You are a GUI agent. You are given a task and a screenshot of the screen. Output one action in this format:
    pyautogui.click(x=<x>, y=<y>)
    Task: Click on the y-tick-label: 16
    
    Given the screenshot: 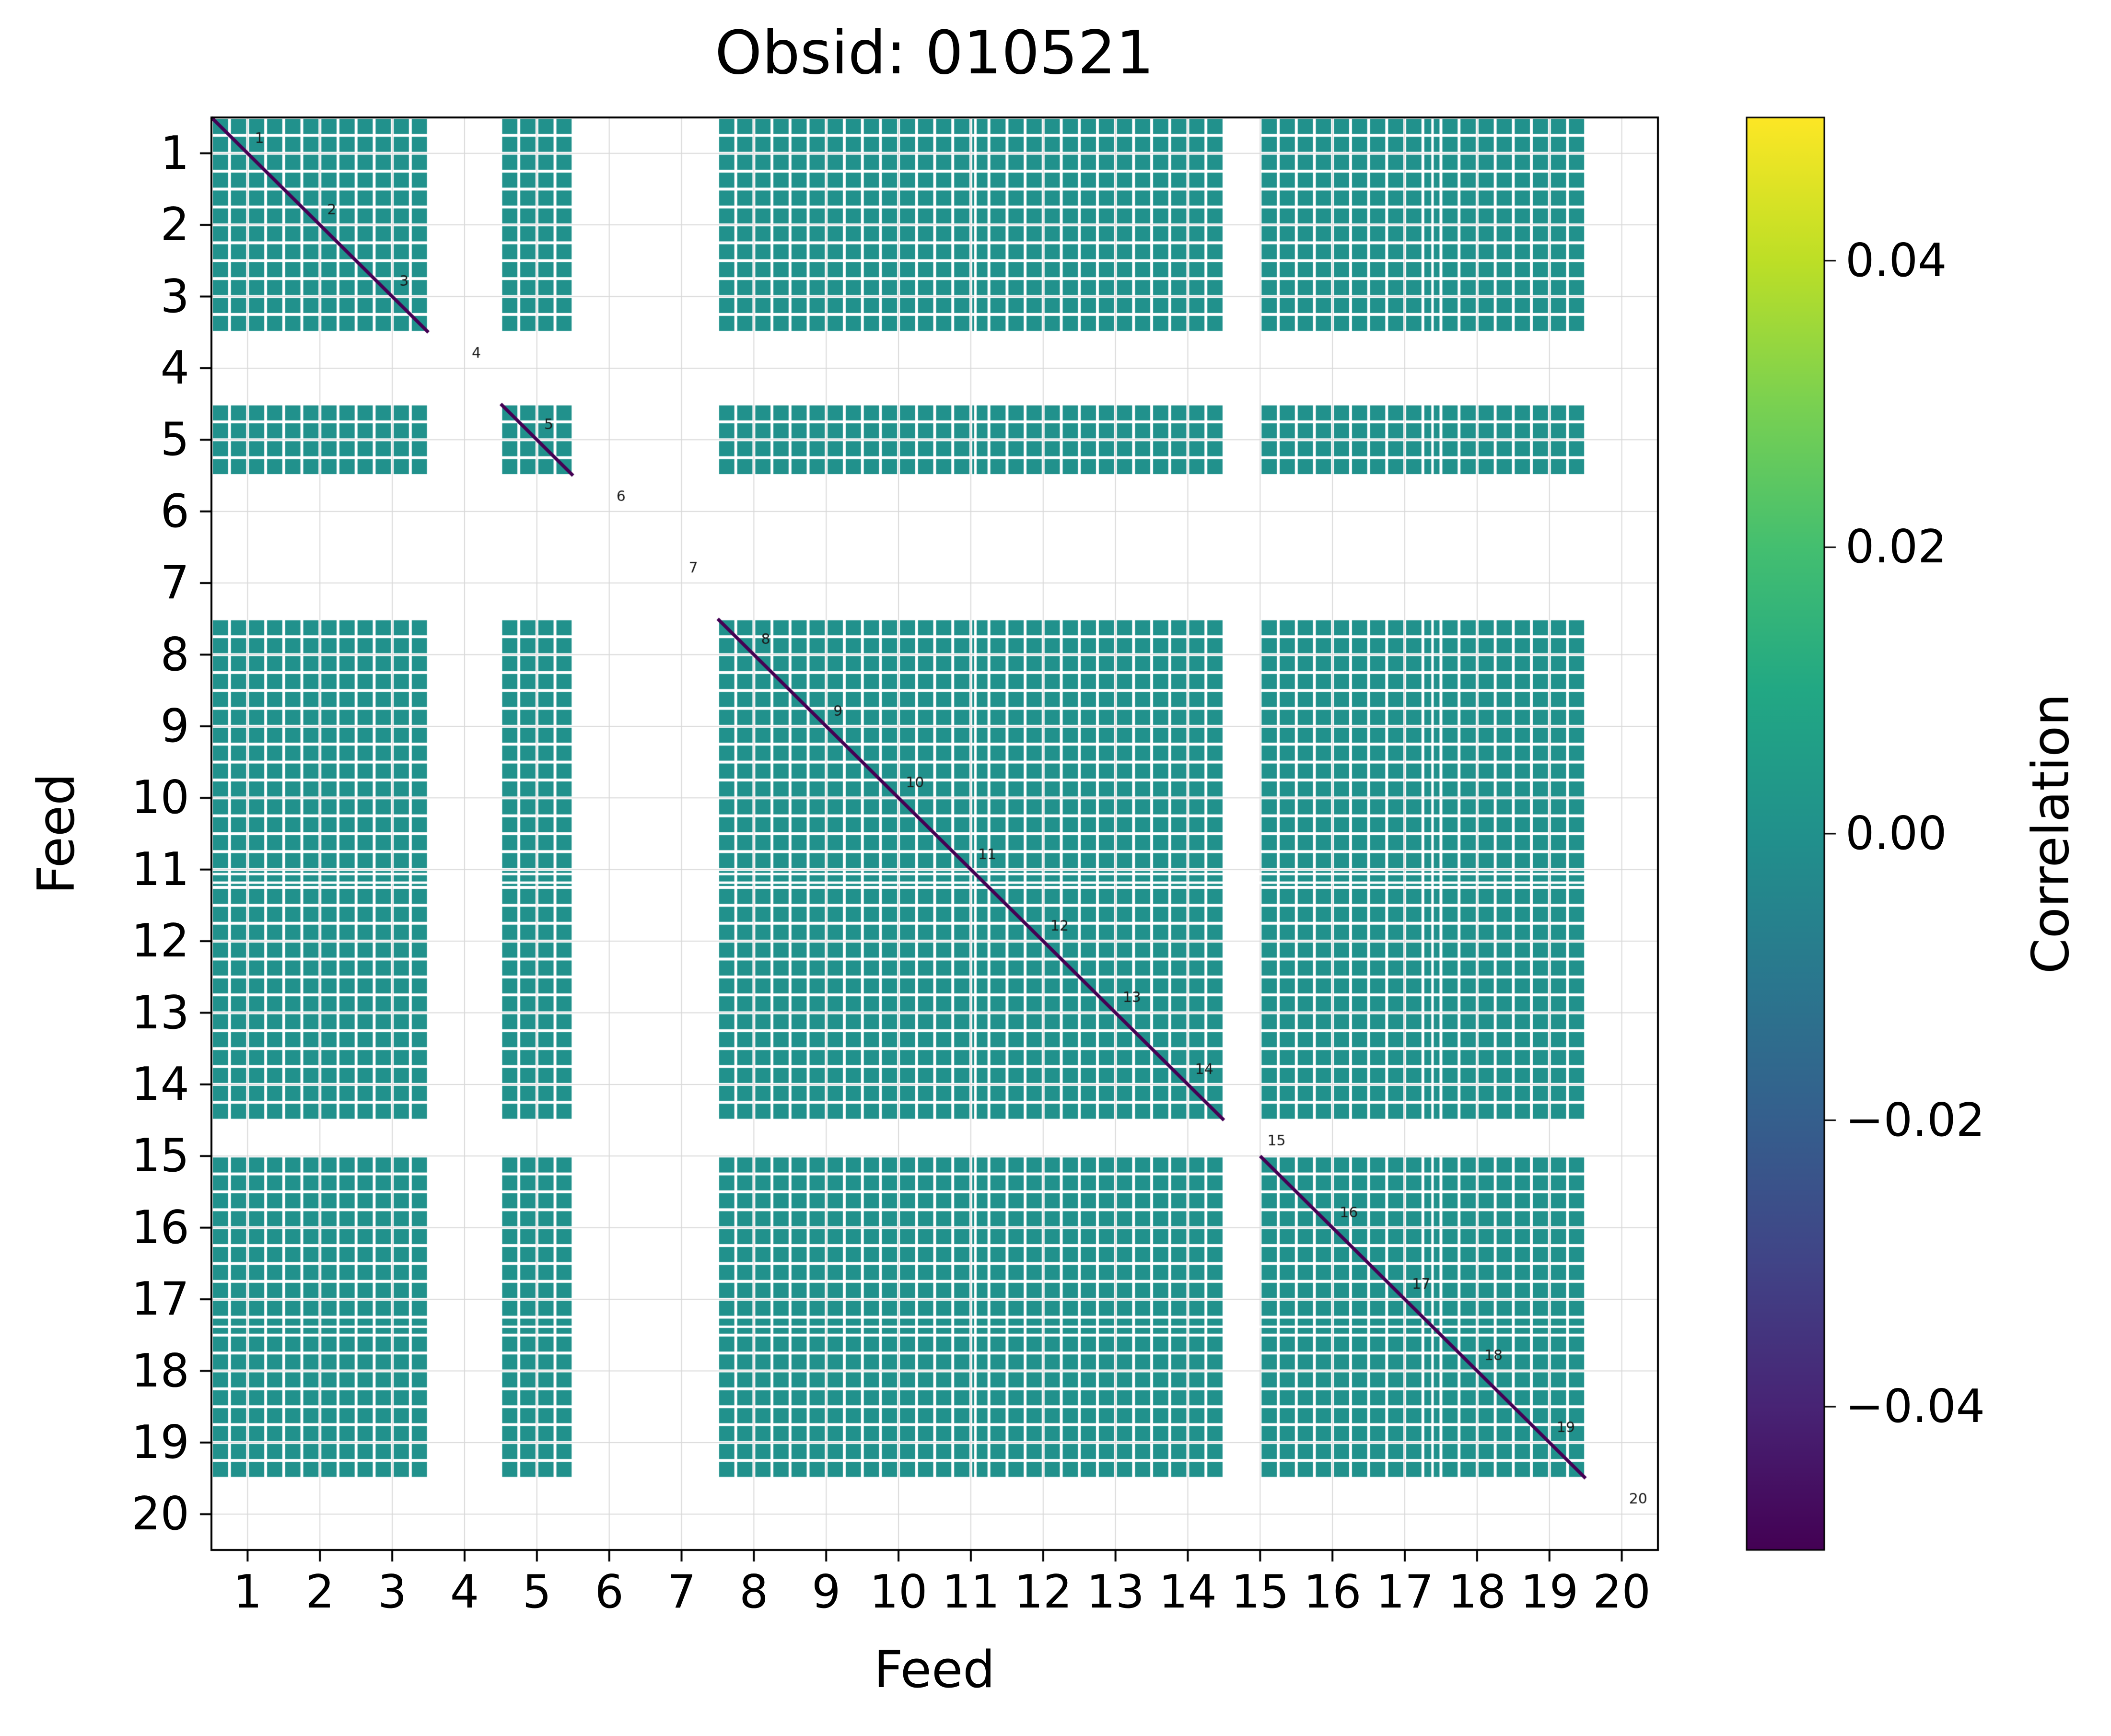 What is the action you would take?
    pyautogui.click(x=160, y=1227)
    